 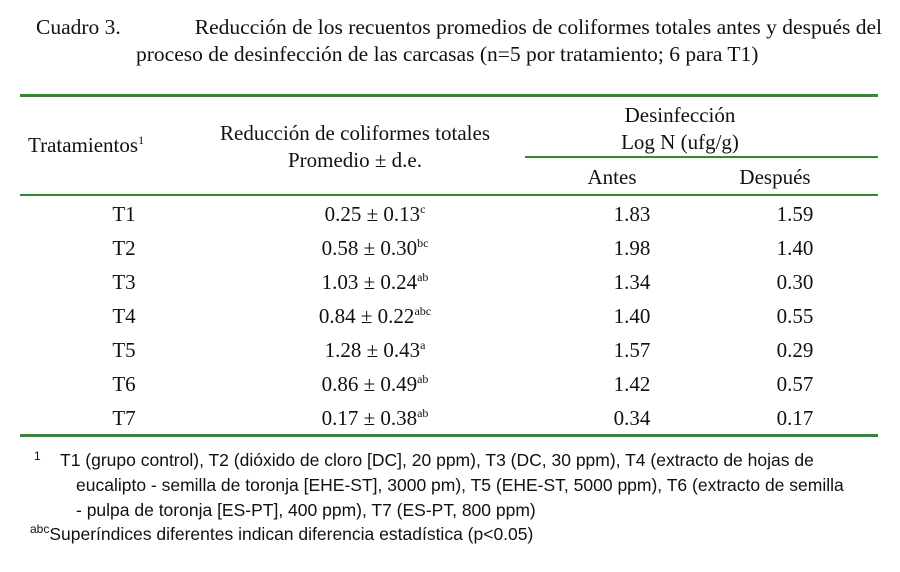 I want to click on cell-reduction-value: 1.03 ± 0.24, so click(x=369, y=282).